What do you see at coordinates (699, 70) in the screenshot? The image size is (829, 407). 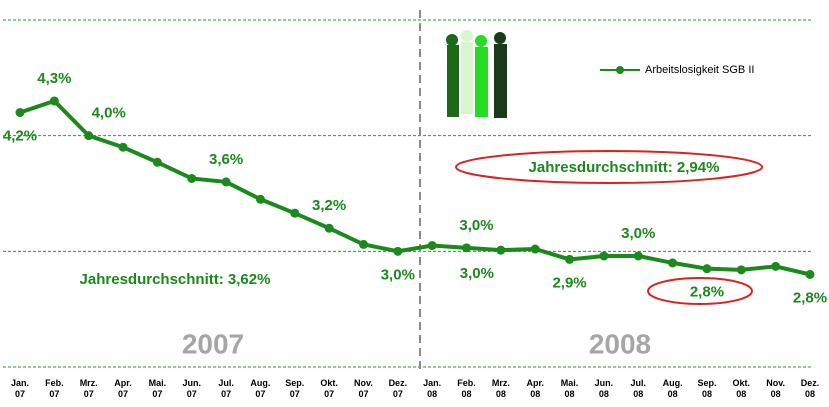 I see `legend-label: Arbeitslosigkeit SGB II` at bounding box center [699, 70].